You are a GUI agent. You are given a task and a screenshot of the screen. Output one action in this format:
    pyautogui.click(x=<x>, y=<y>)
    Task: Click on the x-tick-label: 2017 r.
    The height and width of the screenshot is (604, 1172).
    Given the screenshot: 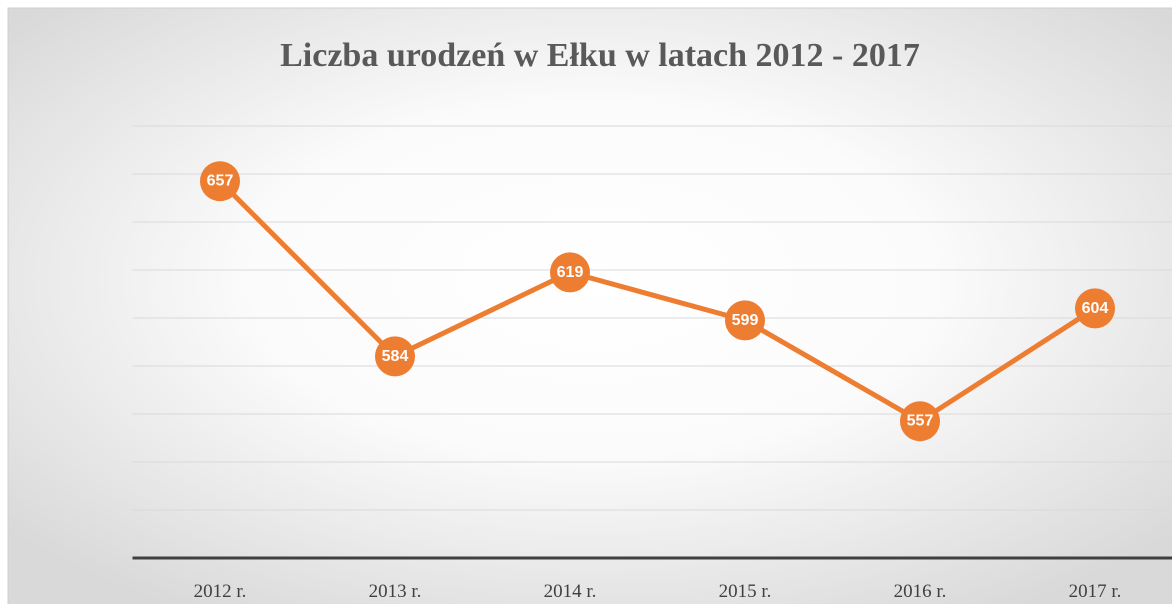 What is the action you would take?
    pyautogui.click(x=1095, y=591)
    